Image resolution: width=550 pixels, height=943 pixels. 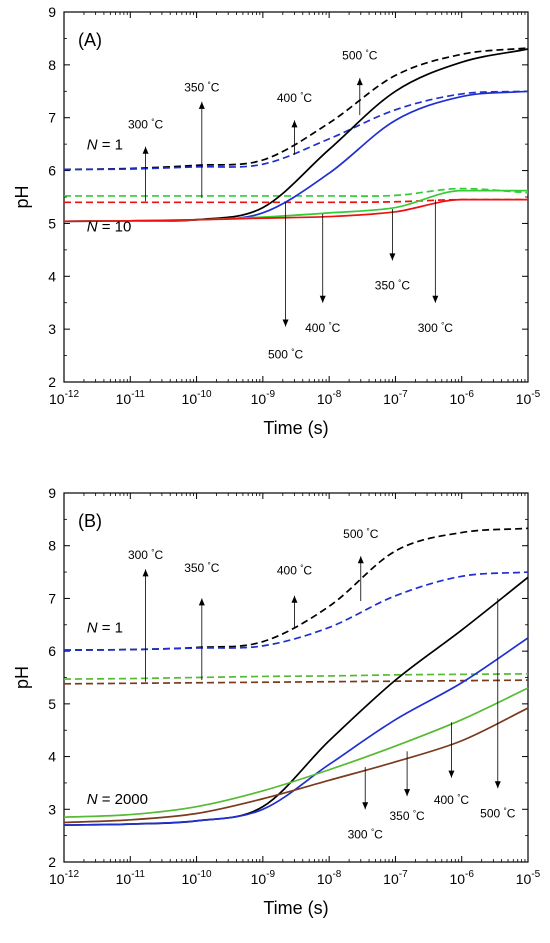 What do you see at coordinates (117, 799) in the screenshot?
I see `n-label: N = 2000` at bounding box center [117, 799].